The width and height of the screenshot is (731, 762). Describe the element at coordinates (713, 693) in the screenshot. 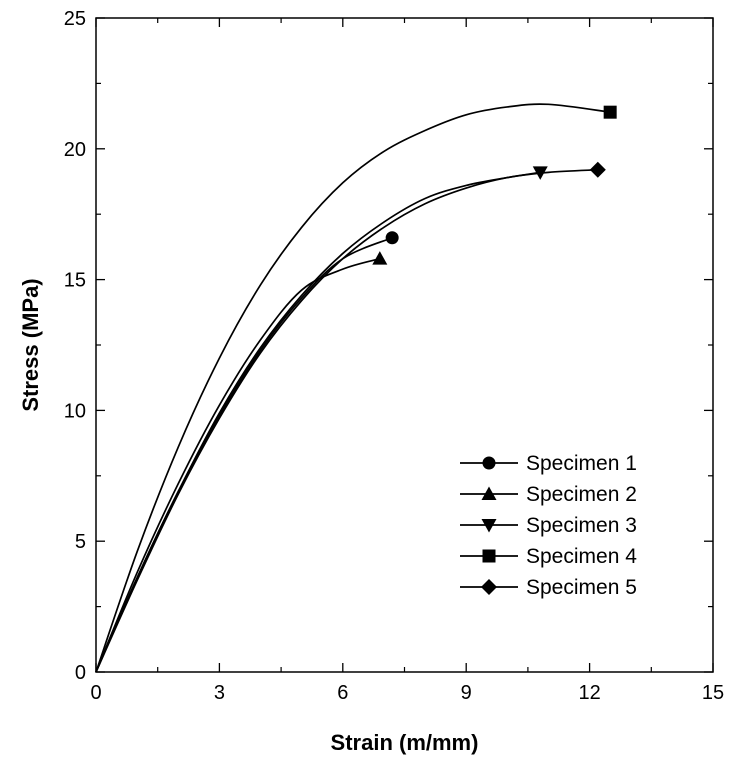

I see `x-tick-label: 15` at that location.